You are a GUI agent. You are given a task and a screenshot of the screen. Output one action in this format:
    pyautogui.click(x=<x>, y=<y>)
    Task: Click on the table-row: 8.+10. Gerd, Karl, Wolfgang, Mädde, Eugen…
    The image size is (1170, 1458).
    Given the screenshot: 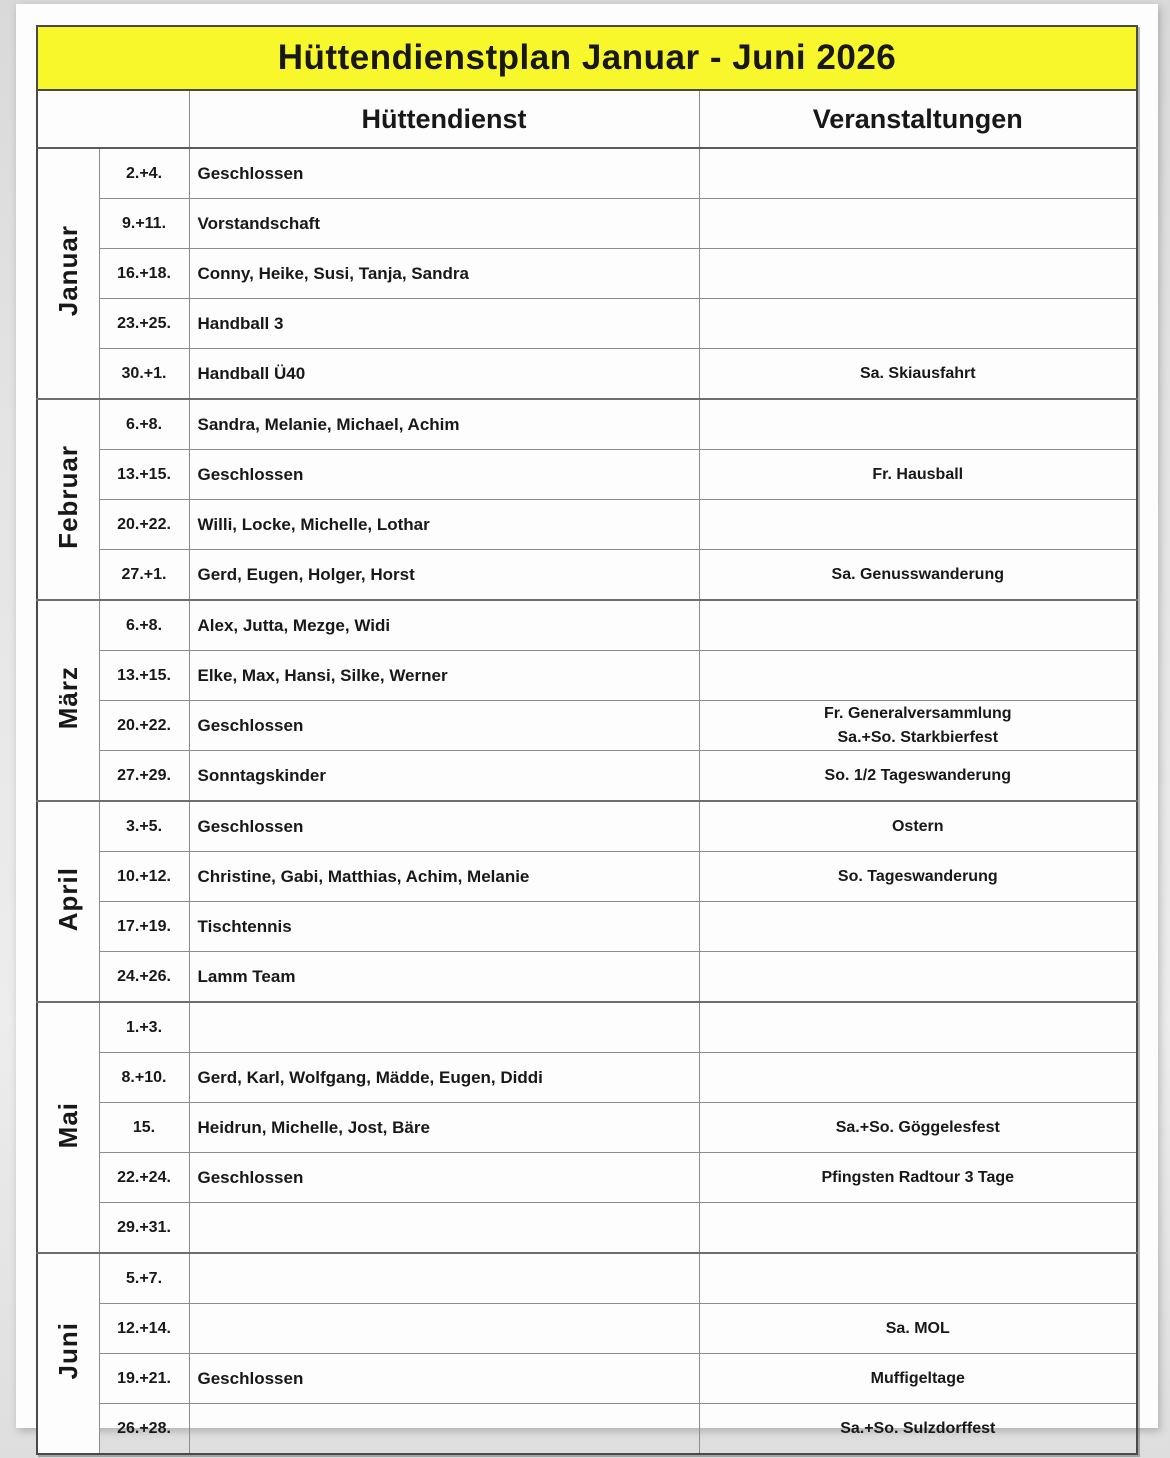 What is the action you would take?
    pyautogui.click(x=587, y=1077)
    